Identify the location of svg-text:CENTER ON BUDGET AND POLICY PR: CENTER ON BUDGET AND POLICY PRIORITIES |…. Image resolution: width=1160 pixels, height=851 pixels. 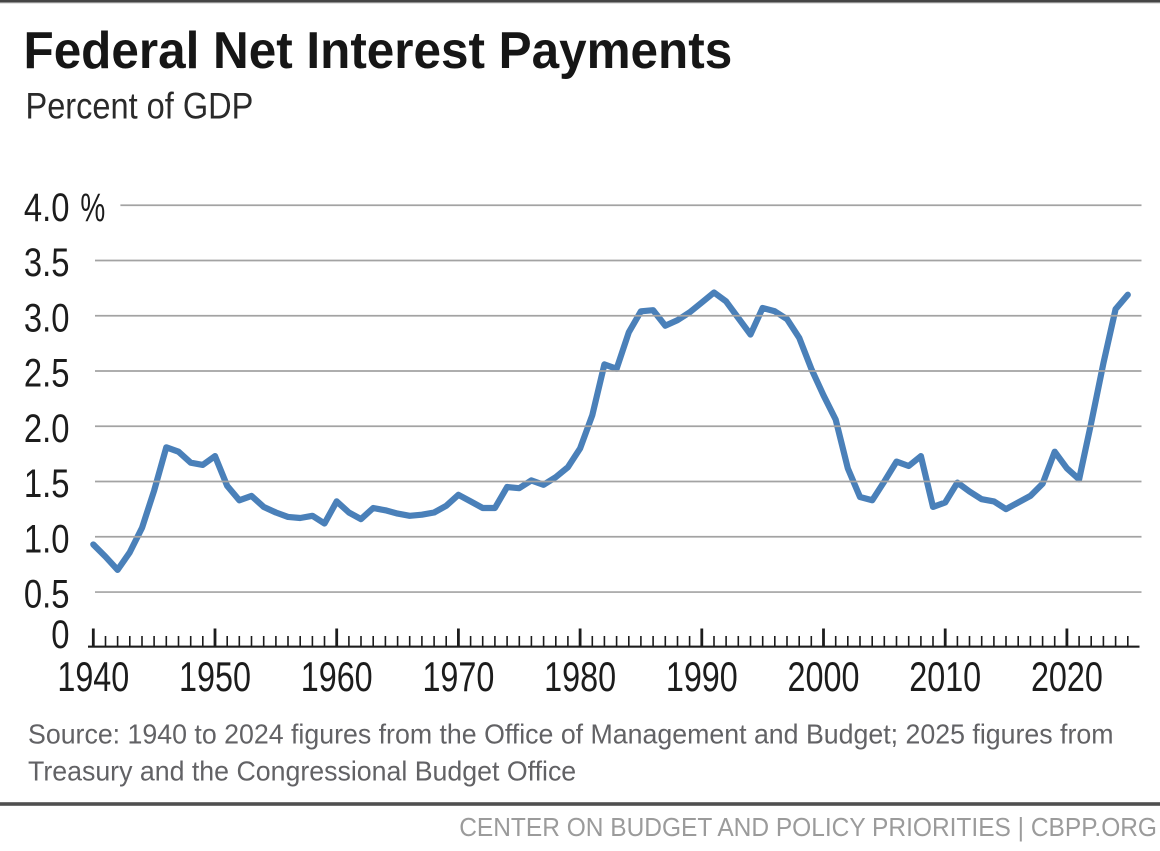
(808, 828).